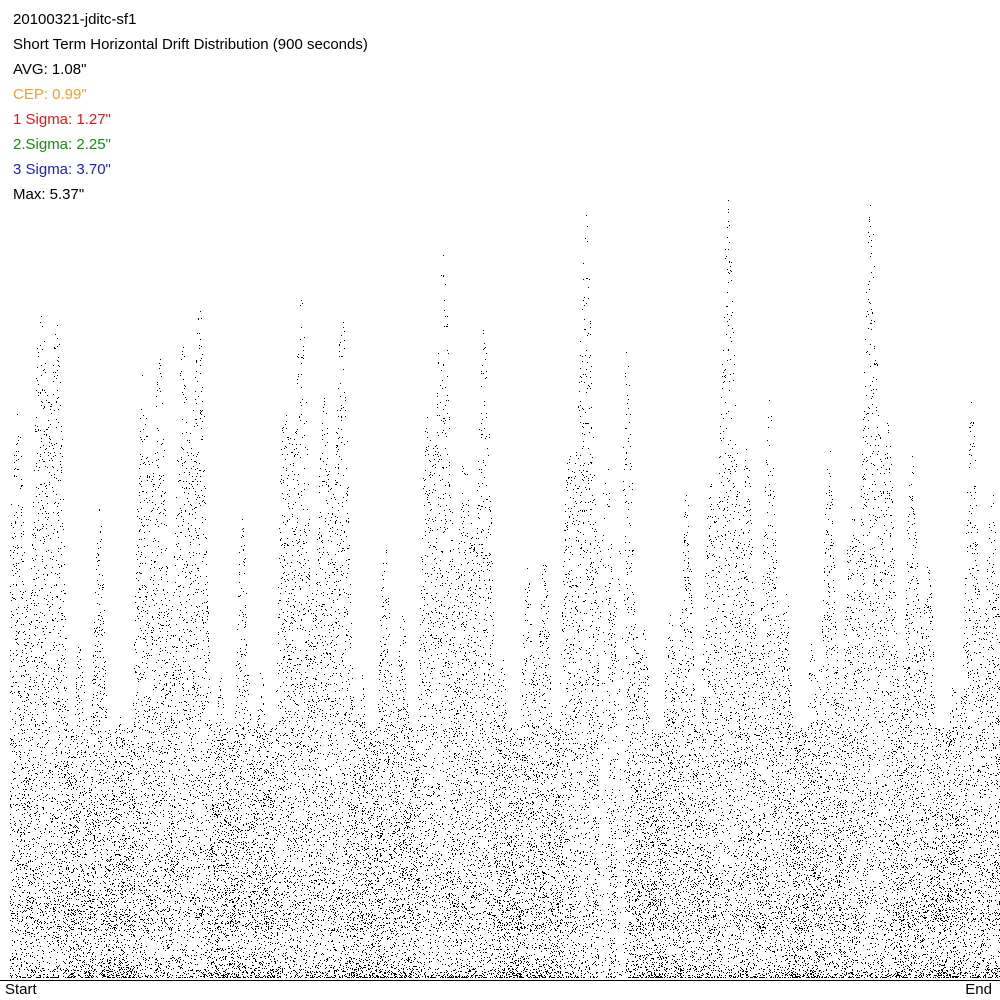  Describe the element at coordinates (21, 989) in the screenshot. I see `x-start-label: Start` at that location.